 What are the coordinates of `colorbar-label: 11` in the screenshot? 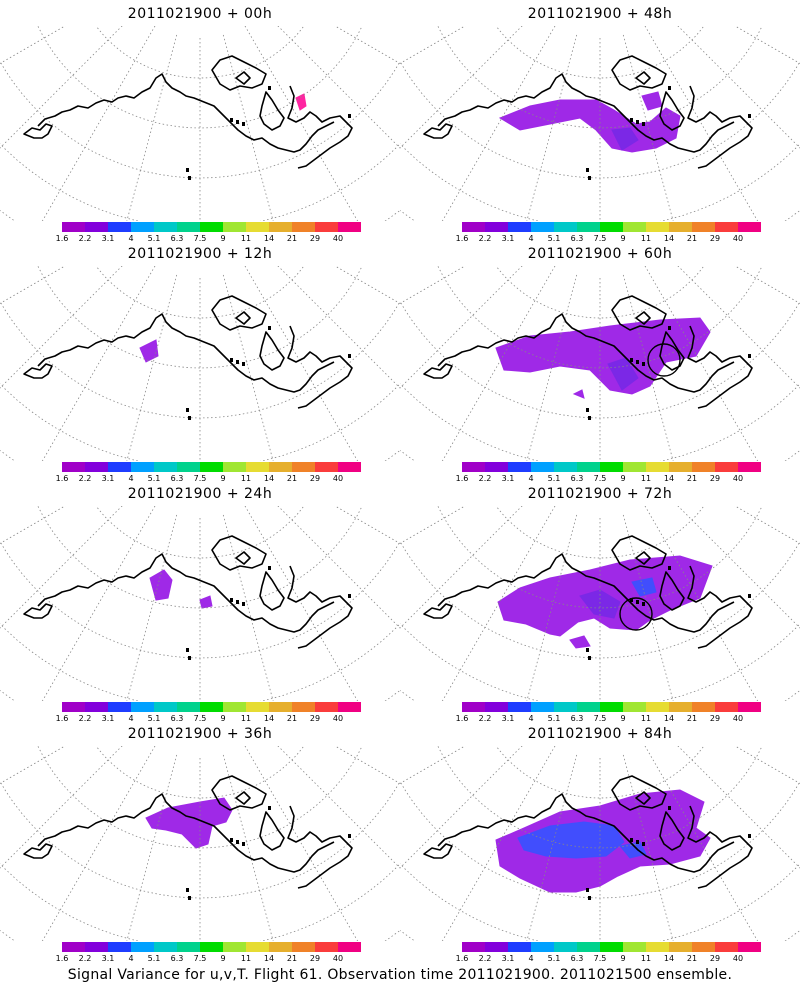 It's located at (246, 238).